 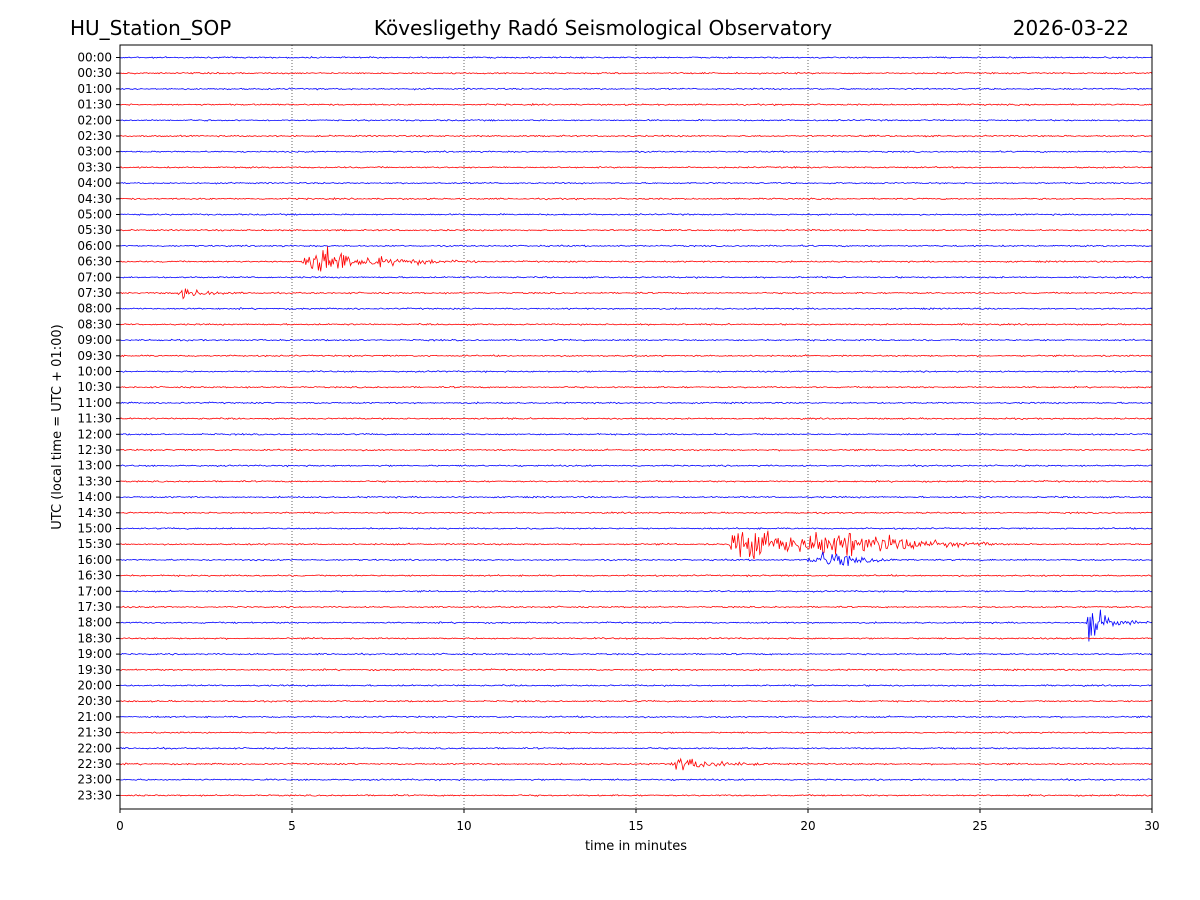 I want to click on y-tick-label: 18:00, so click(x=94, y=623).